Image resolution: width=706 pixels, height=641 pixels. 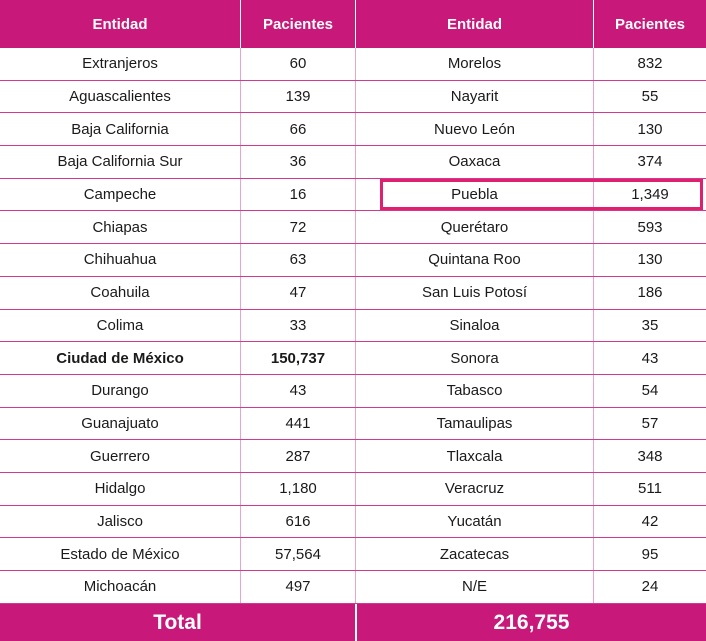 I want to click on header-entidad-left: Entidad, so click(x=120, y=24).